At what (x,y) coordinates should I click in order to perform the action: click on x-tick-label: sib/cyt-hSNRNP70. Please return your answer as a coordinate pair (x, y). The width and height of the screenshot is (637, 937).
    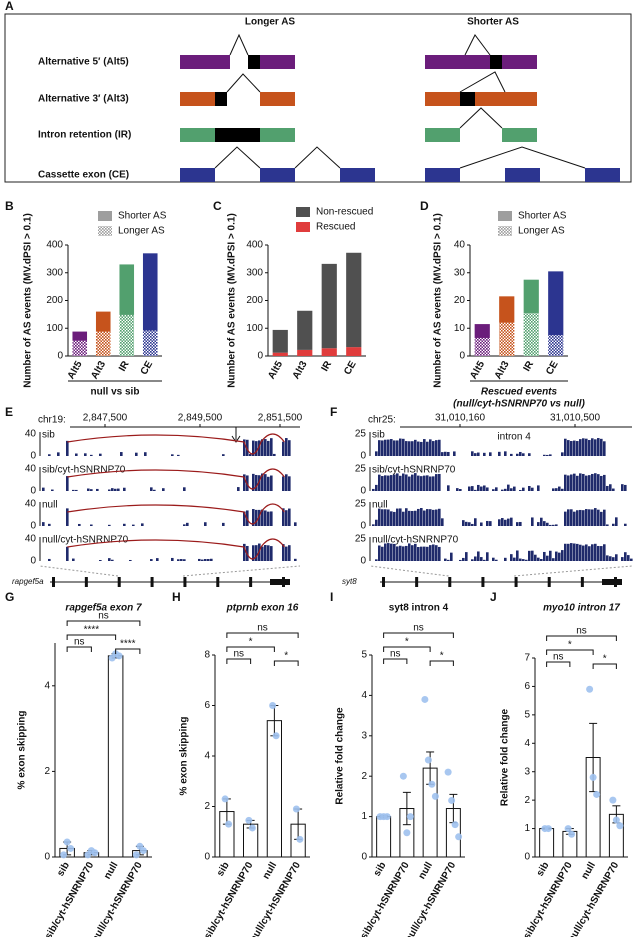
    Looking at the image, I should click on (228, 898).